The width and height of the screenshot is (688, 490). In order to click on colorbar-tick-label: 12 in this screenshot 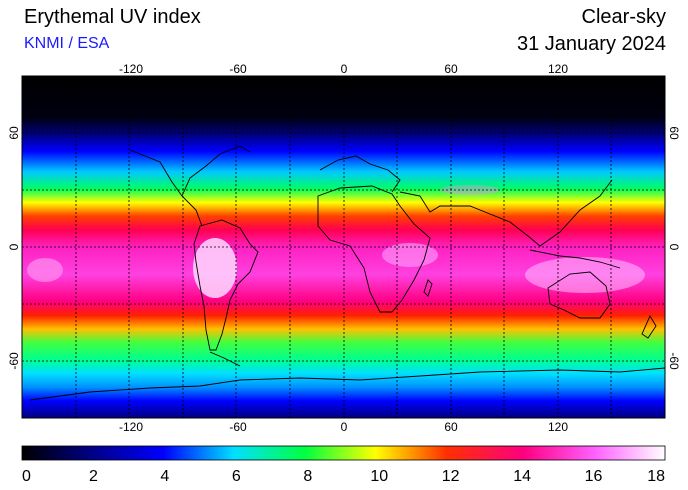, I will do `click(451, 476)`.